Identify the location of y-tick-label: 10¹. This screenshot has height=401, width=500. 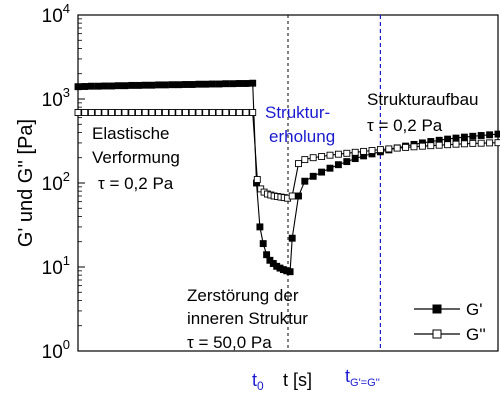
(56, 266).